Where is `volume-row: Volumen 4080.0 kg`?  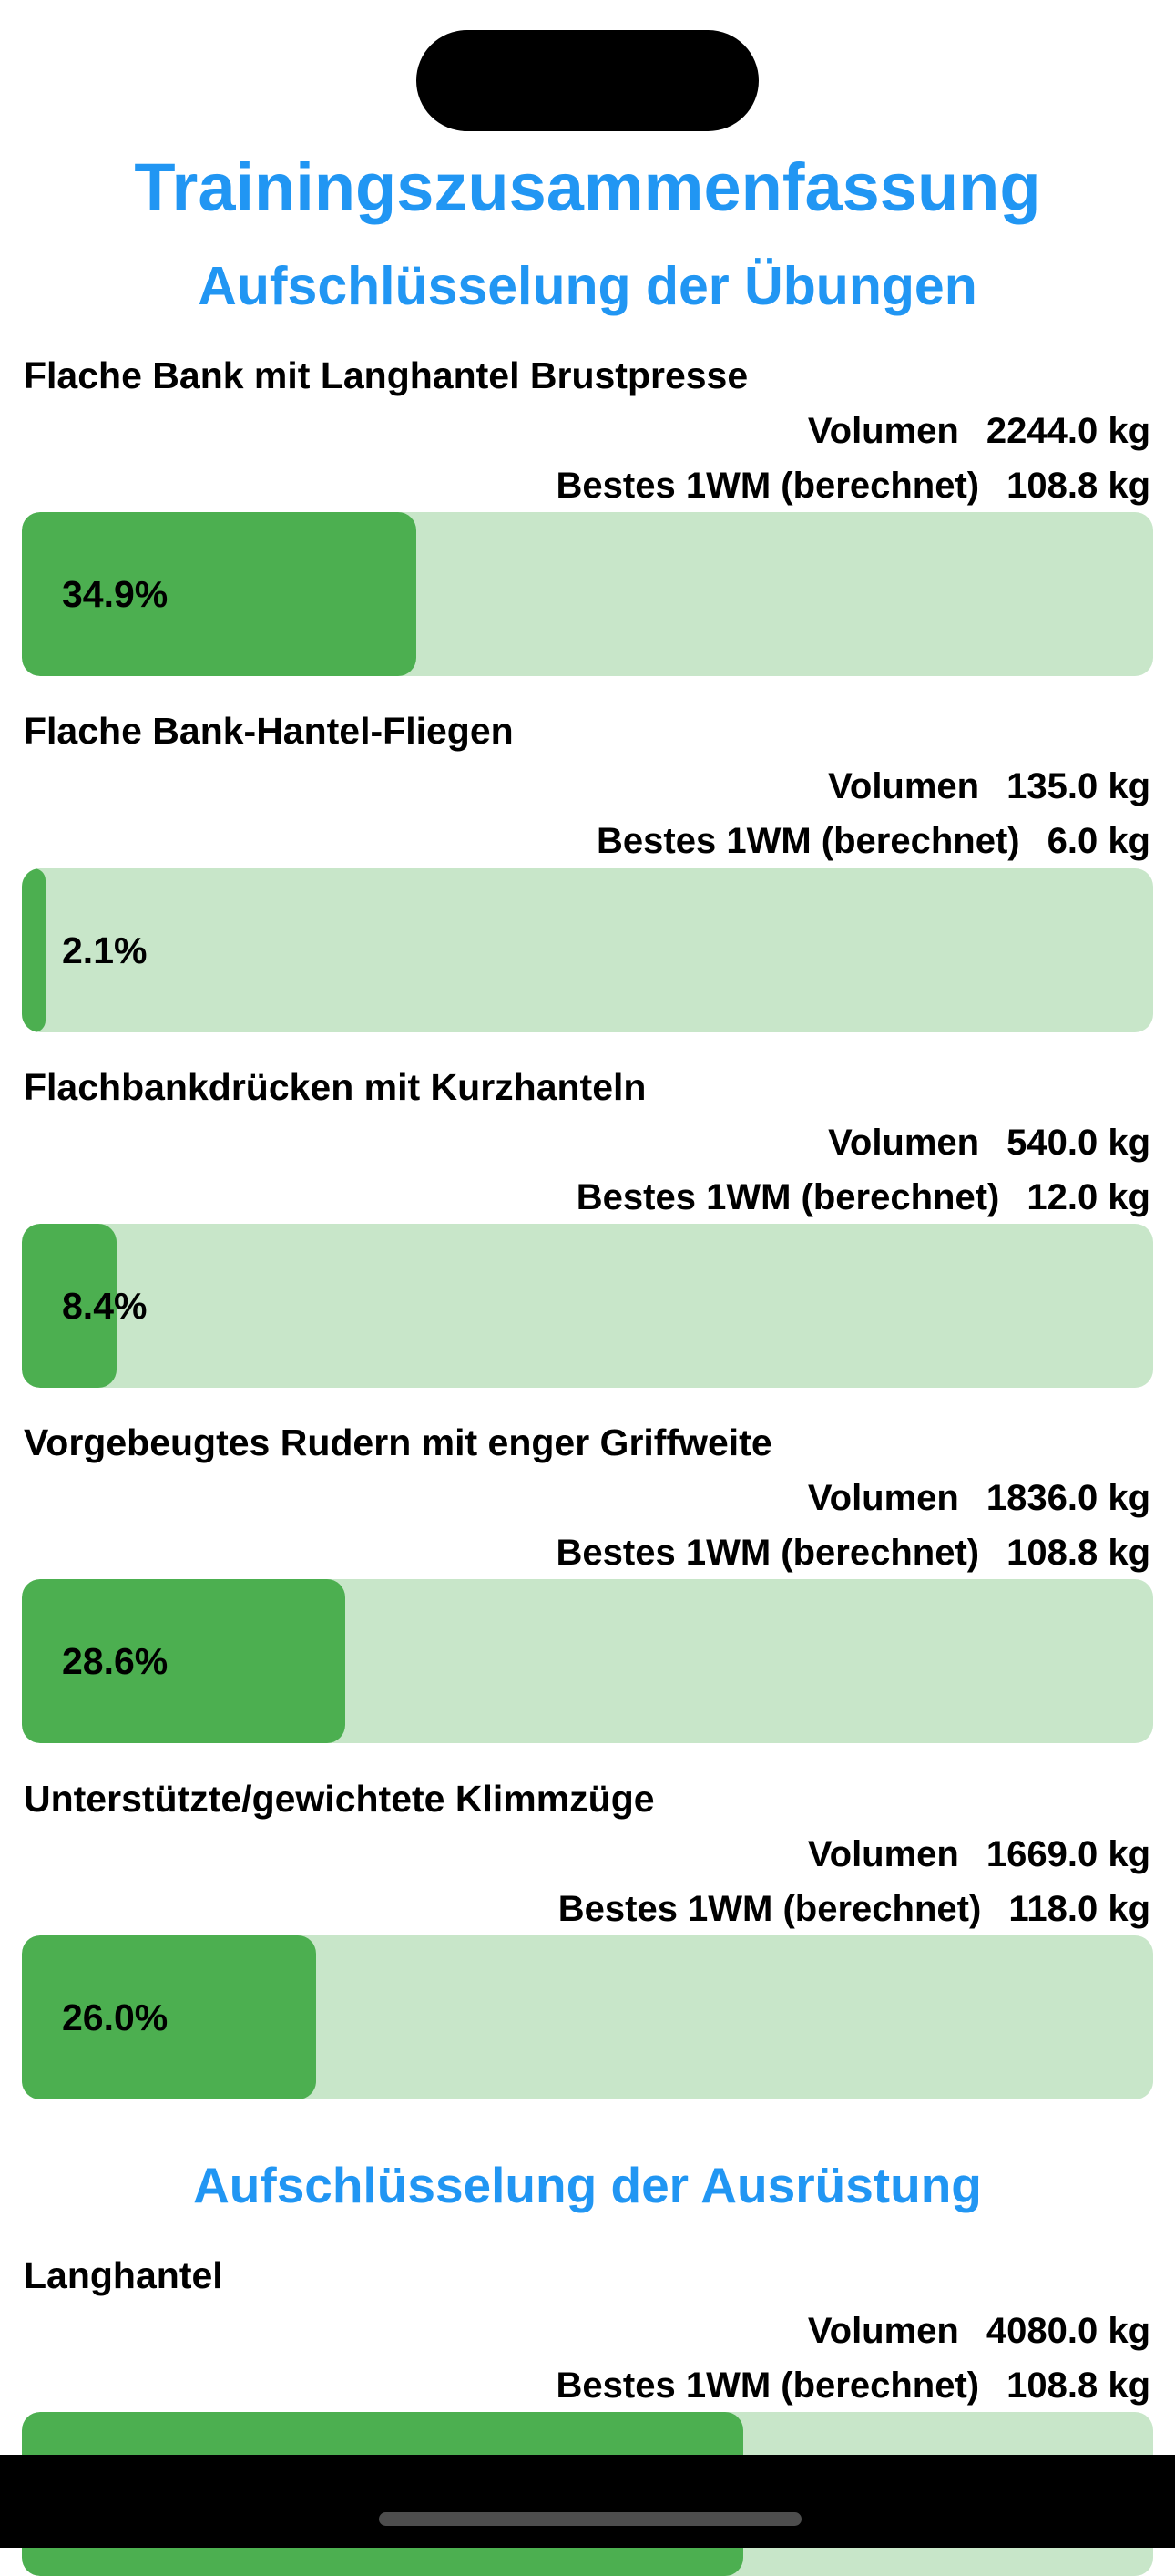
volume-row: Volumen 4080.0 kg is located at coordinates (979, 2331).